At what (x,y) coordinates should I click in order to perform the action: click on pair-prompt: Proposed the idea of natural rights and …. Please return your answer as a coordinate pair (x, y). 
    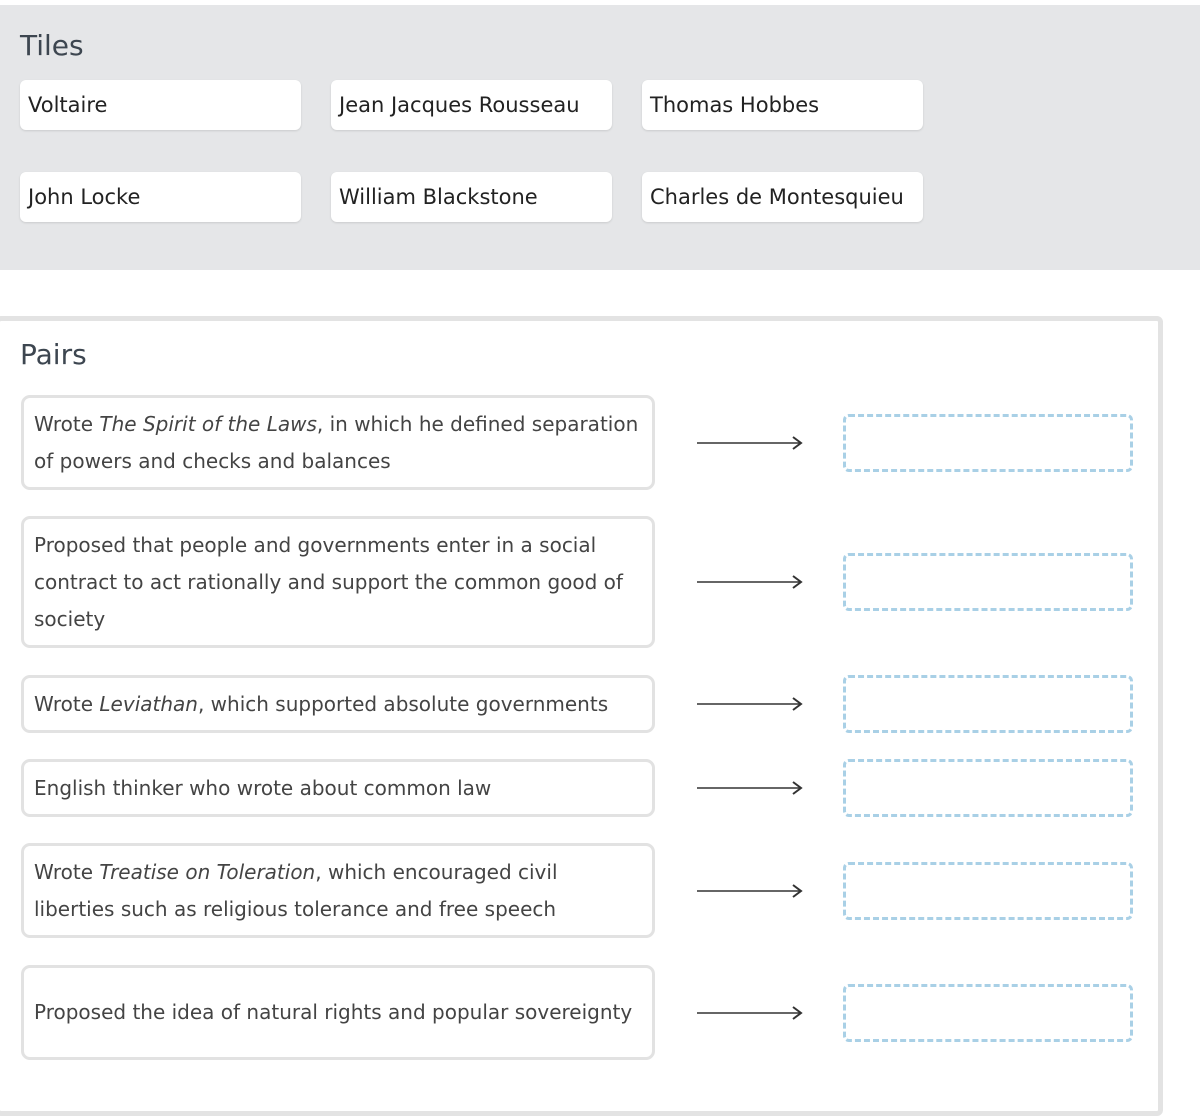
    Looking at the image, I should click on (338, 1012).